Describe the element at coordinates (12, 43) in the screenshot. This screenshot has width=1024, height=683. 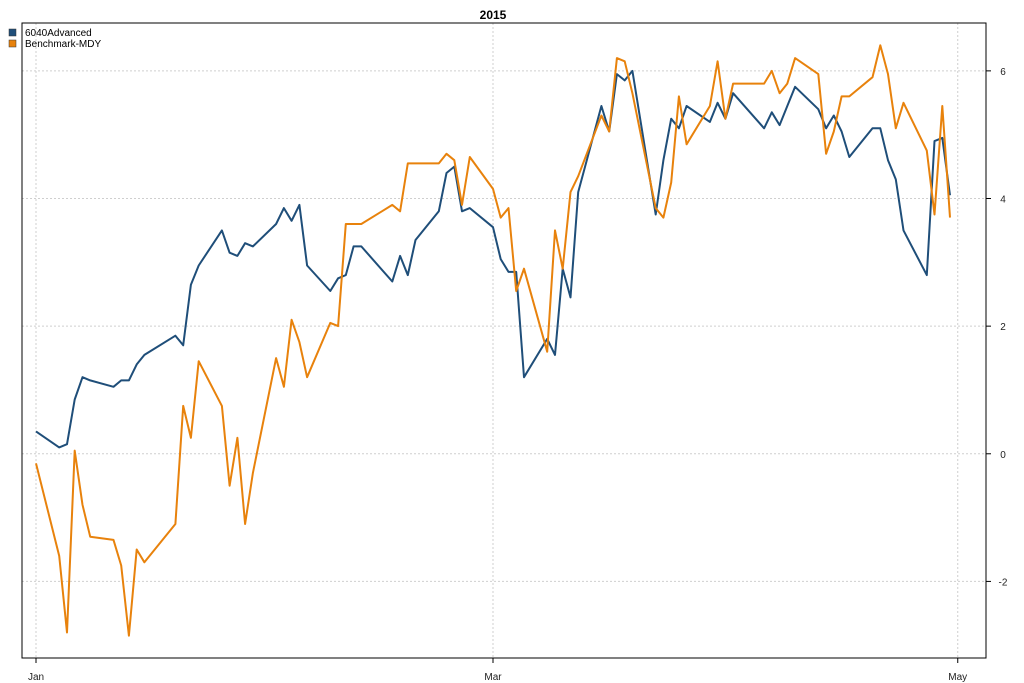
I see `legend-swatch-benchmark-mdy` at that location.